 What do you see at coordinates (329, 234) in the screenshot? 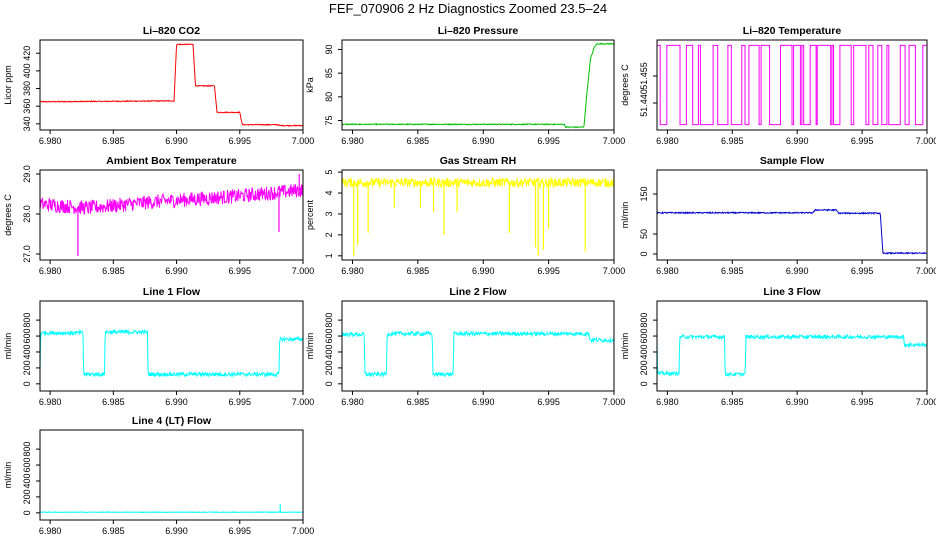
I see `y-tick-label: 2` at bounding box center [329, 234].